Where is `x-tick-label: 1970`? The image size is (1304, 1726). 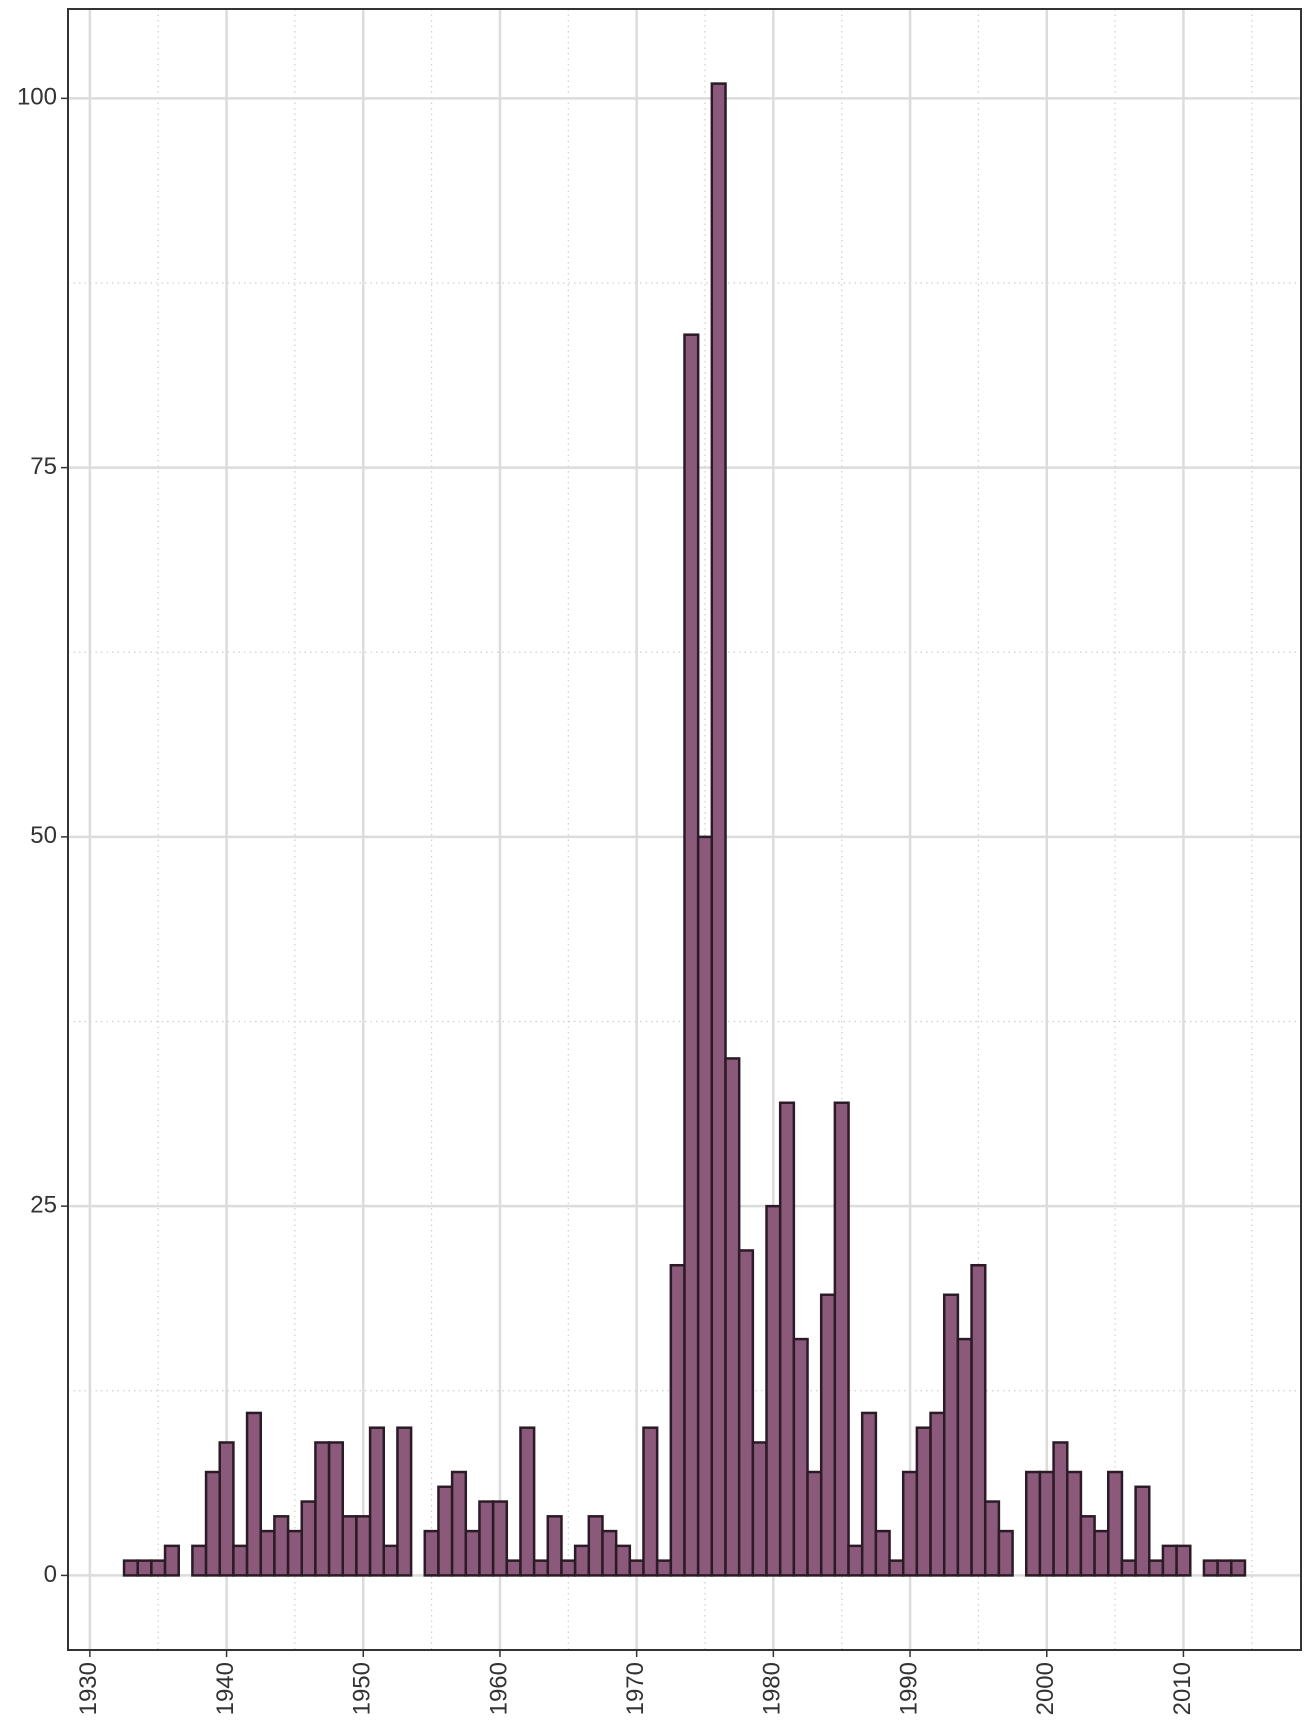 x-tick-label: 1970 is located at coordinates (635, 1688).